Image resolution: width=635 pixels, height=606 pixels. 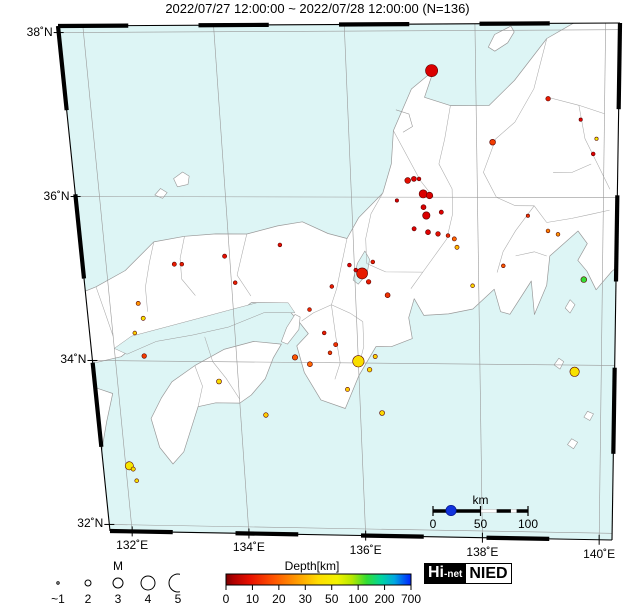 What do you see at coordinates (588, 416) in the screenshot?
I see `coastline-mikura` at bounding box center [588, 416].